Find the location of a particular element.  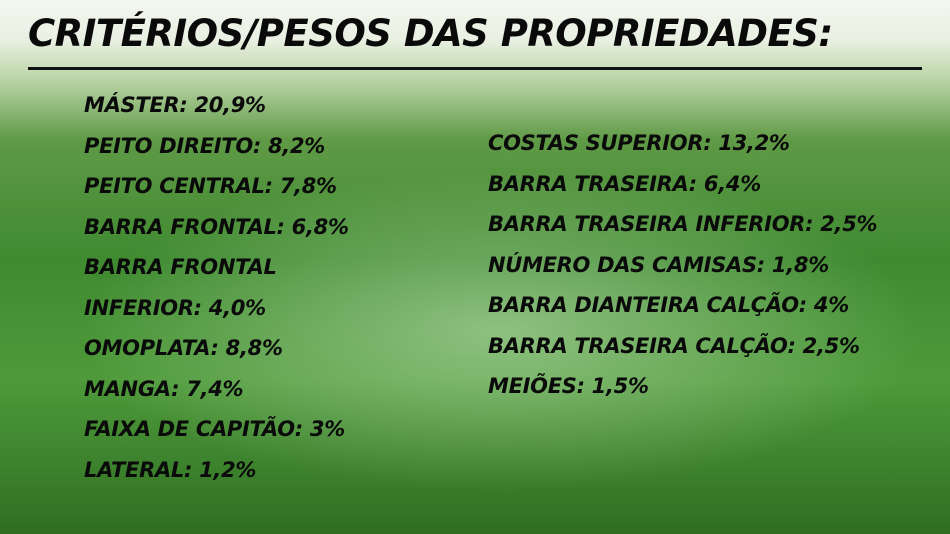

criterion: FAIXA DE CAPITÃO: 3% is located at coordinates (214, 429).